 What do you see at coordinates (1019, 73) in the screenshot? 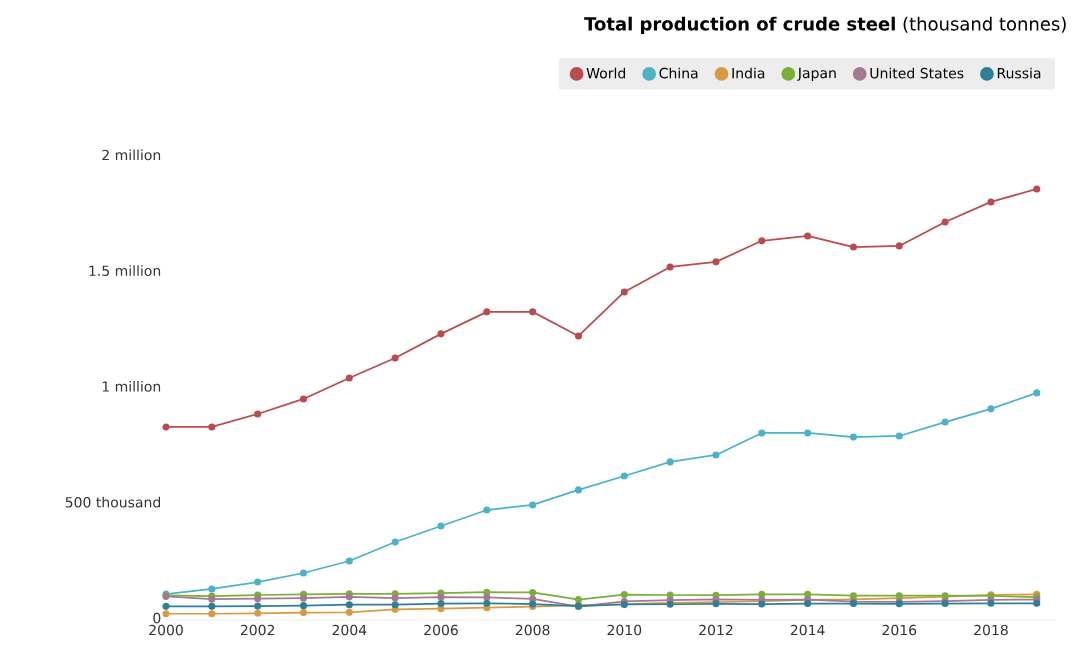
I see `legend-label: Russia` at bounding box center [1019, 73].